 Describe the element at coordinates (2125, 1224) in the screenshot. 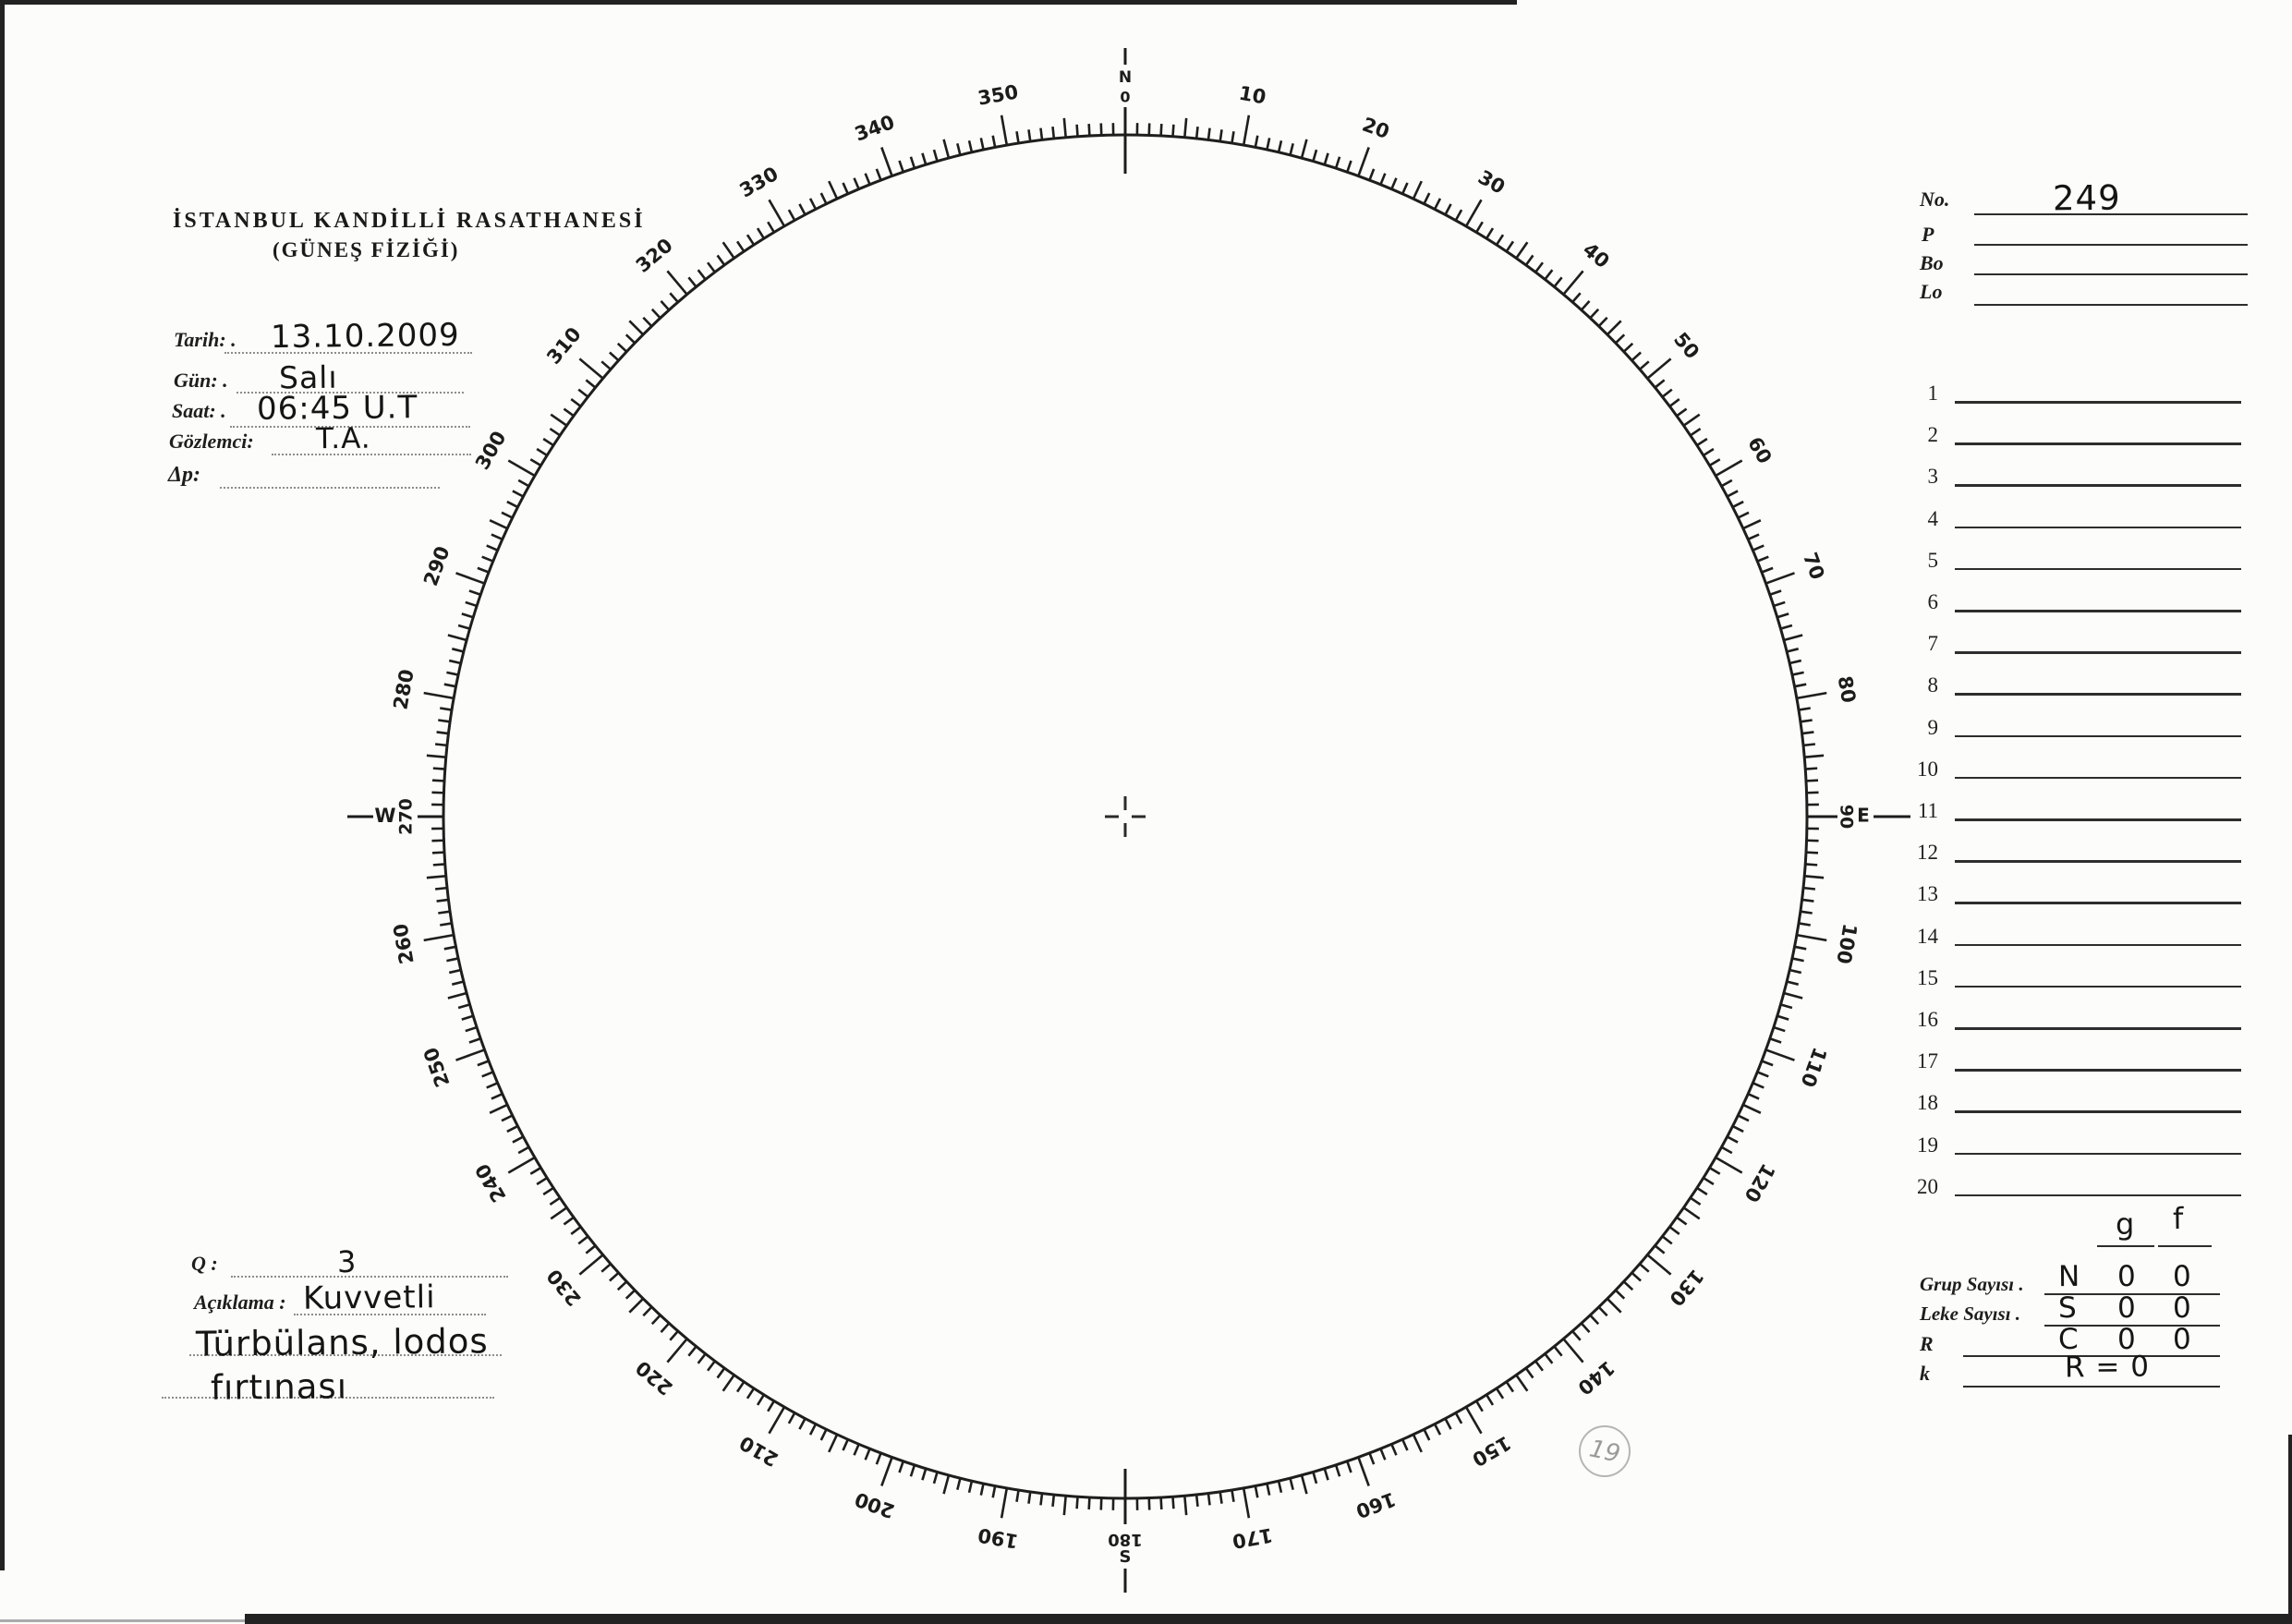

I see `col-g-header: g` at that location.